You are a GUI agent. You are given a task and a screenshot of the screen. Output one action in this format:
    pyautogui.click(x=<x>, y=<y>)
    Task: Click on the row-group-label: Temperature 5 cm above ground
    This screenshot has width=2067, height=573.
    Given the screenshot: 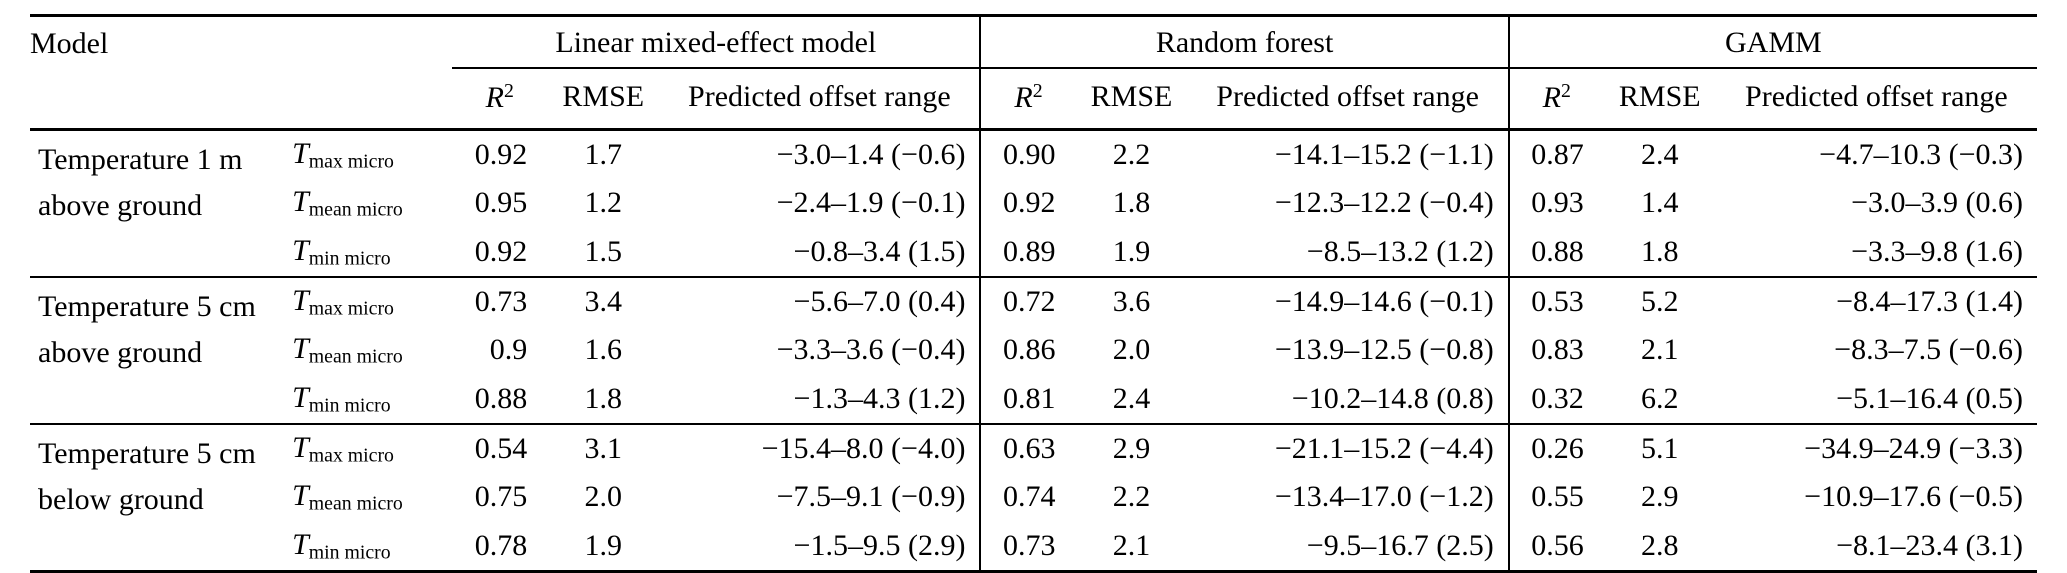 What is the action you would take?
    pyautogui.click(x=155, y=349)
    